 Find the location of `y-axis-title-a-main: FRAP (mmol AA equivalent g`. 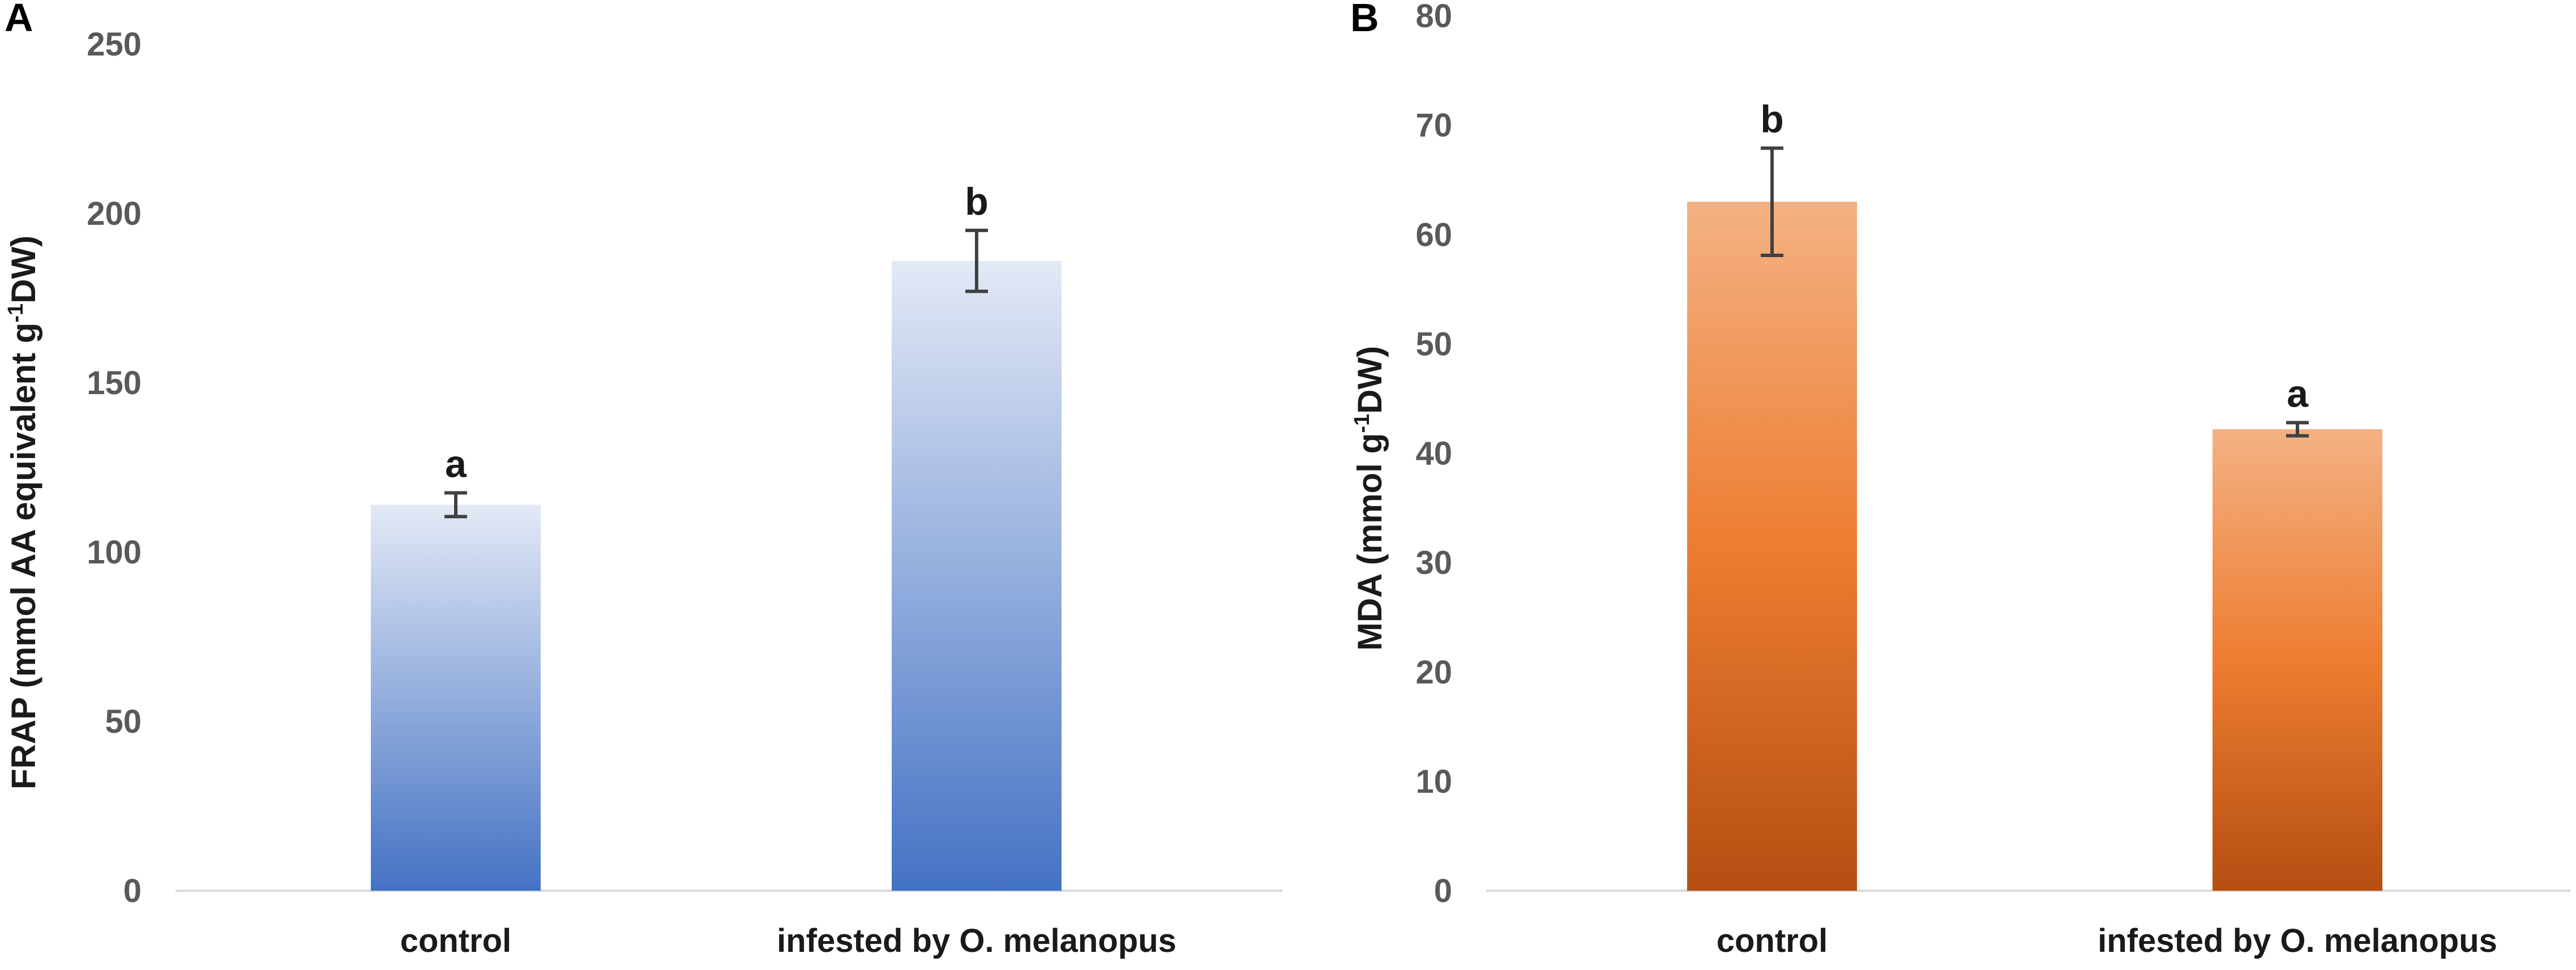

y-axis-title-a-main: FRAP (mmol AA equivalent g is located at coordinates (23, 556).